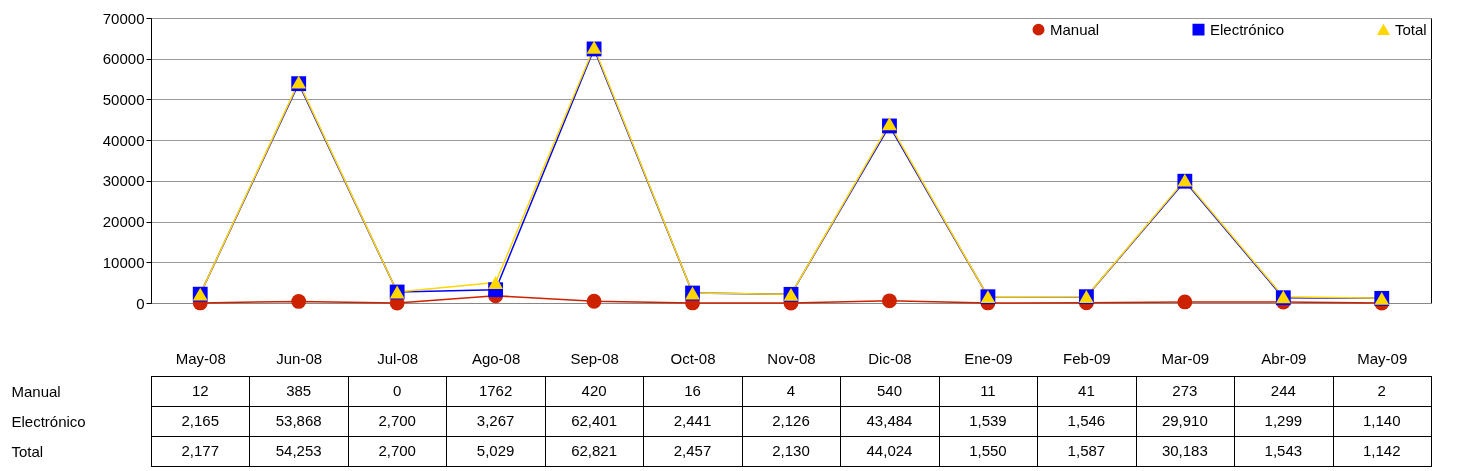  I want to click on data-label: 11, so click(988, 390).